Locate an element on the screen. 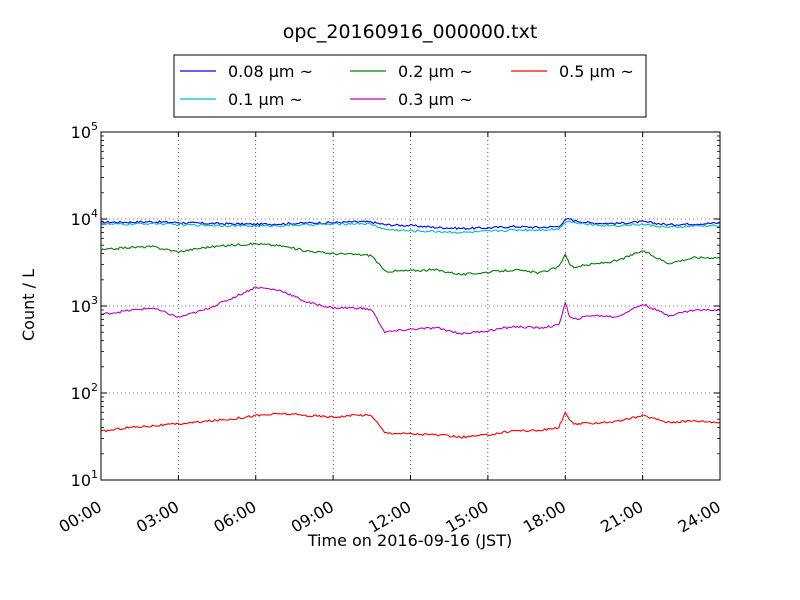  x-axis-label: Time on 2016-09-16 (JST) is located at coordinates (409, 540).